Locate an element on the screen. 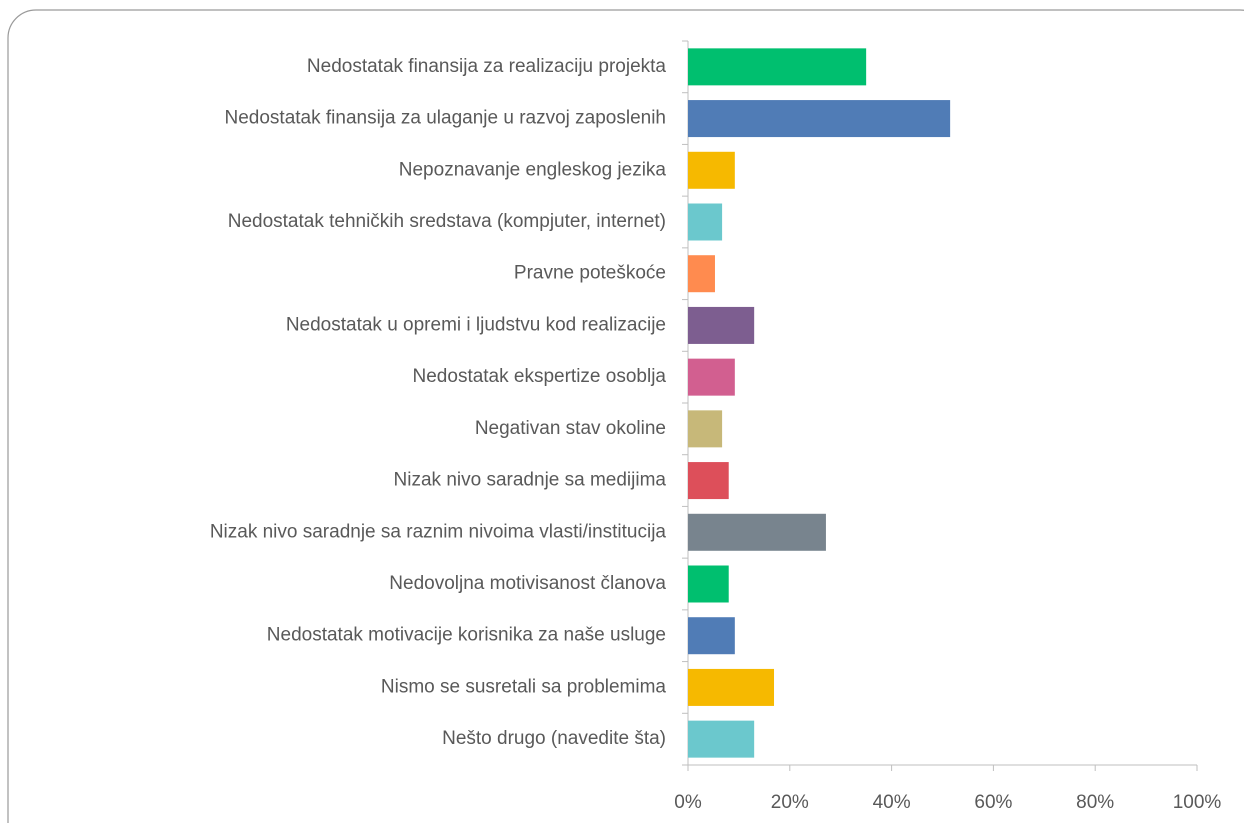 This screenshot has height=823, width=1244. x-tick-label: 60% is located at coordinates (993, 802).